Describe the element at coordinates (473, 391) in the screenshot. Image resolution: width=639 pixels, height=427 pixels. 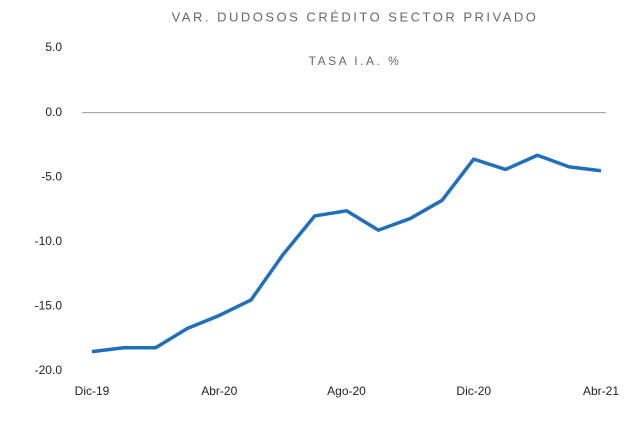
I see `x-tick-label: Dic-20` at that location.